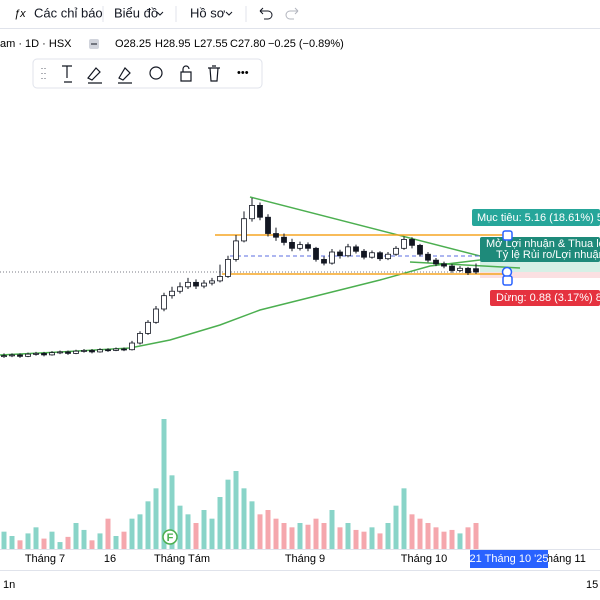  I want to click on legend-close: C27.80, so click(247, 44).